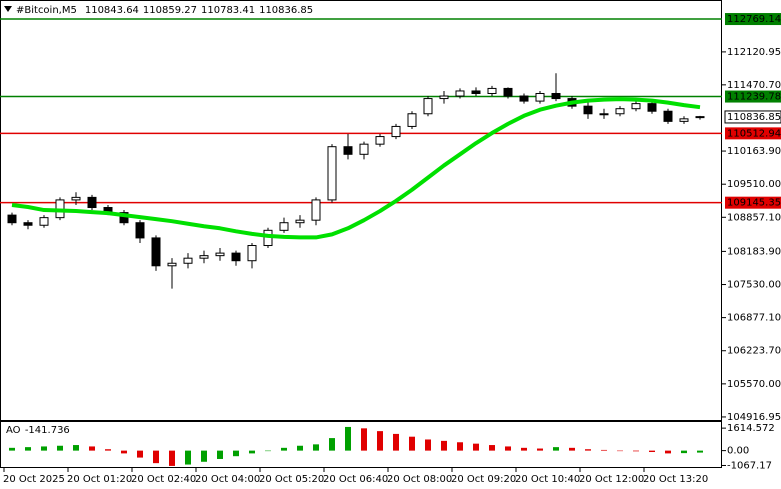  Describe the element at coordinates (547, 479) in the screenshot. I see `x-tick-label: 20 Oct 10:40` at that location.